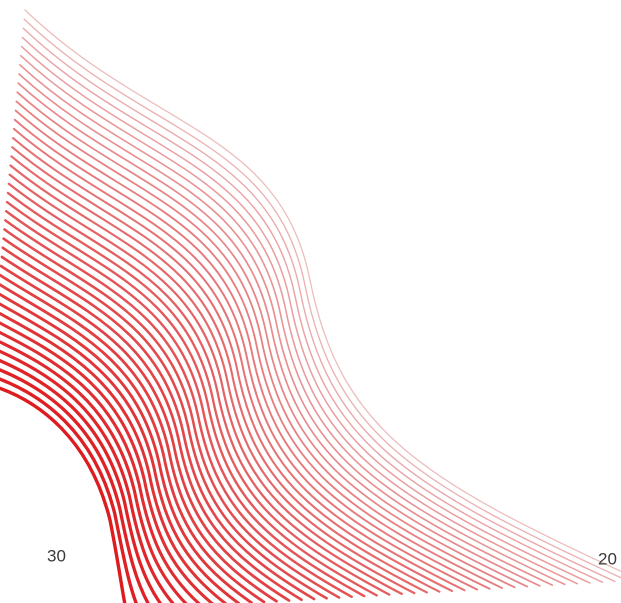  Describe the element at coordinates (56, 555) in the screenshot. I see `left-page-number: 30` at that location.